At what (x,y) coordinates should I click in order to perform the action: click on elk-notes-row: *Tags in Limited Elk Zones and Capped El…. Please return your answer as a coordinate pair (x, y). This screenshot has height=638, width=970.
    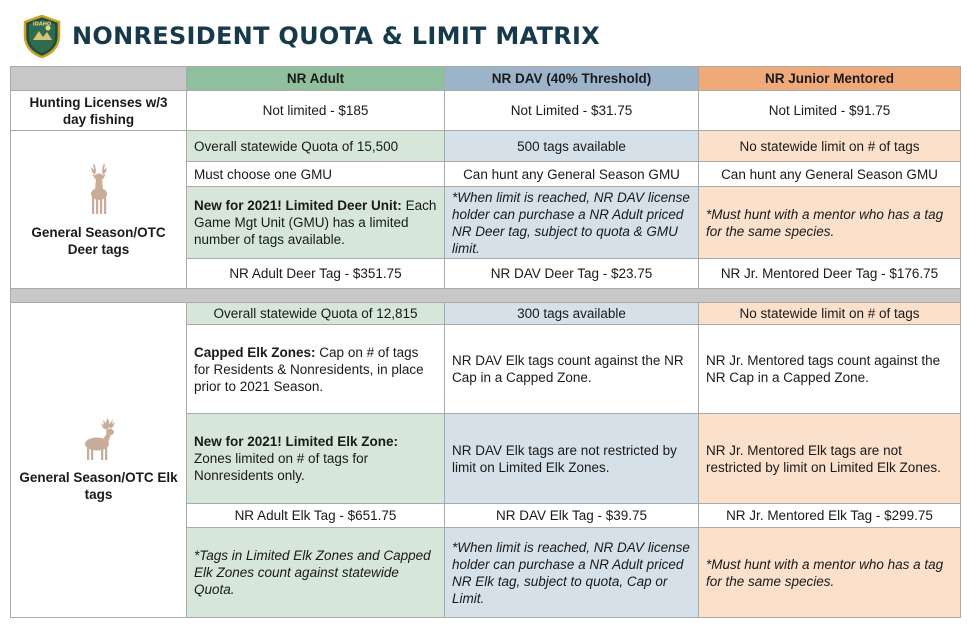
    Looking at the image, I should click on (486, 572).